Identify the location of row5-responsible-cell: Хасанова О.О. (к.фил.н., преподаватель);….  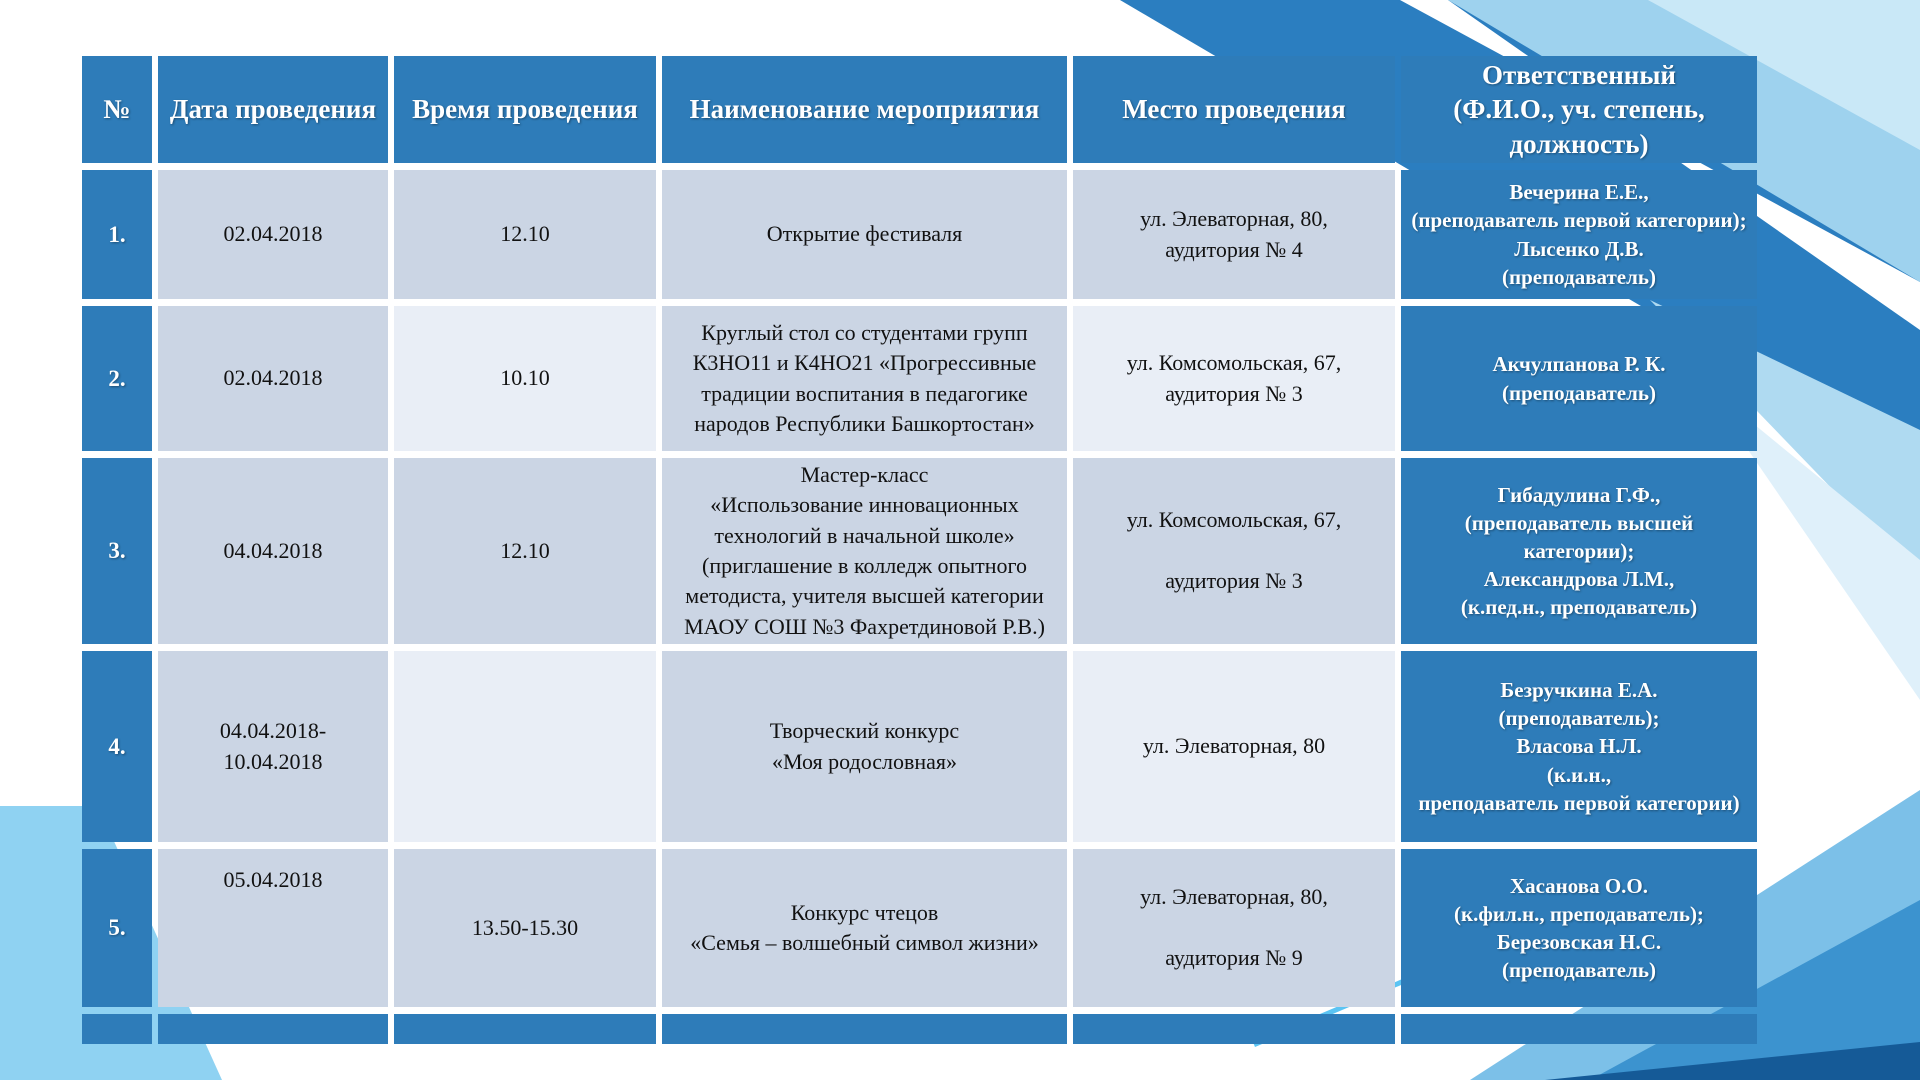
(1579, 928).